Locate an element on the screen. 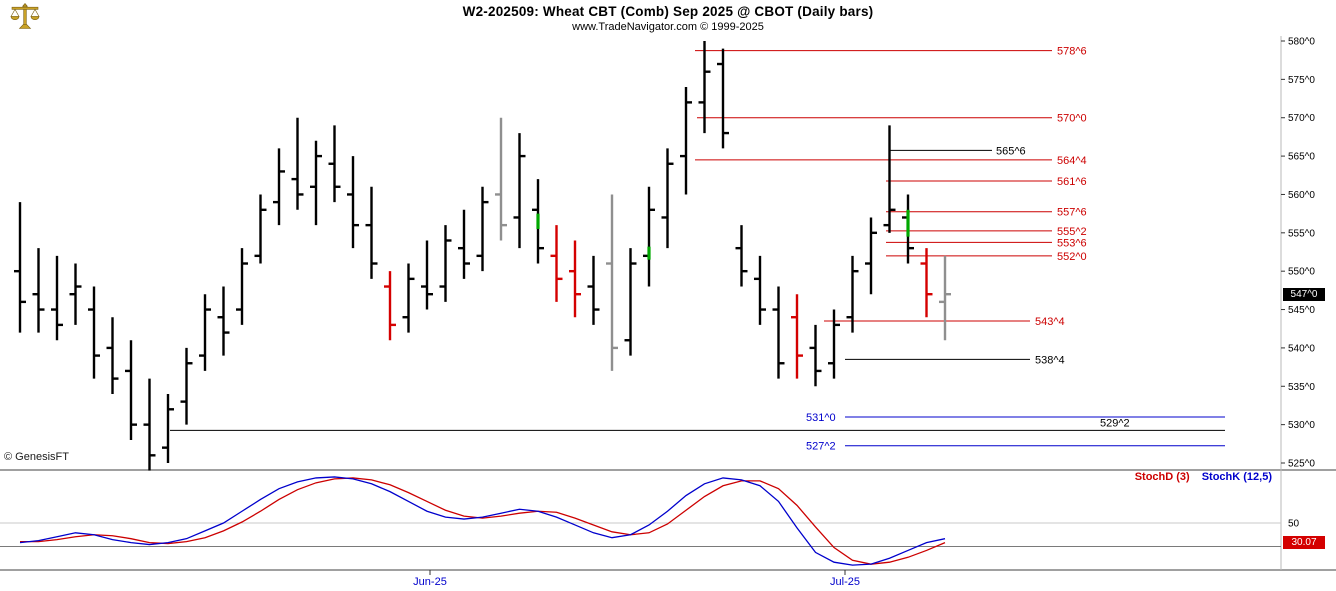  price-line-label: 561^6 is located at coordinates (1072, 182).